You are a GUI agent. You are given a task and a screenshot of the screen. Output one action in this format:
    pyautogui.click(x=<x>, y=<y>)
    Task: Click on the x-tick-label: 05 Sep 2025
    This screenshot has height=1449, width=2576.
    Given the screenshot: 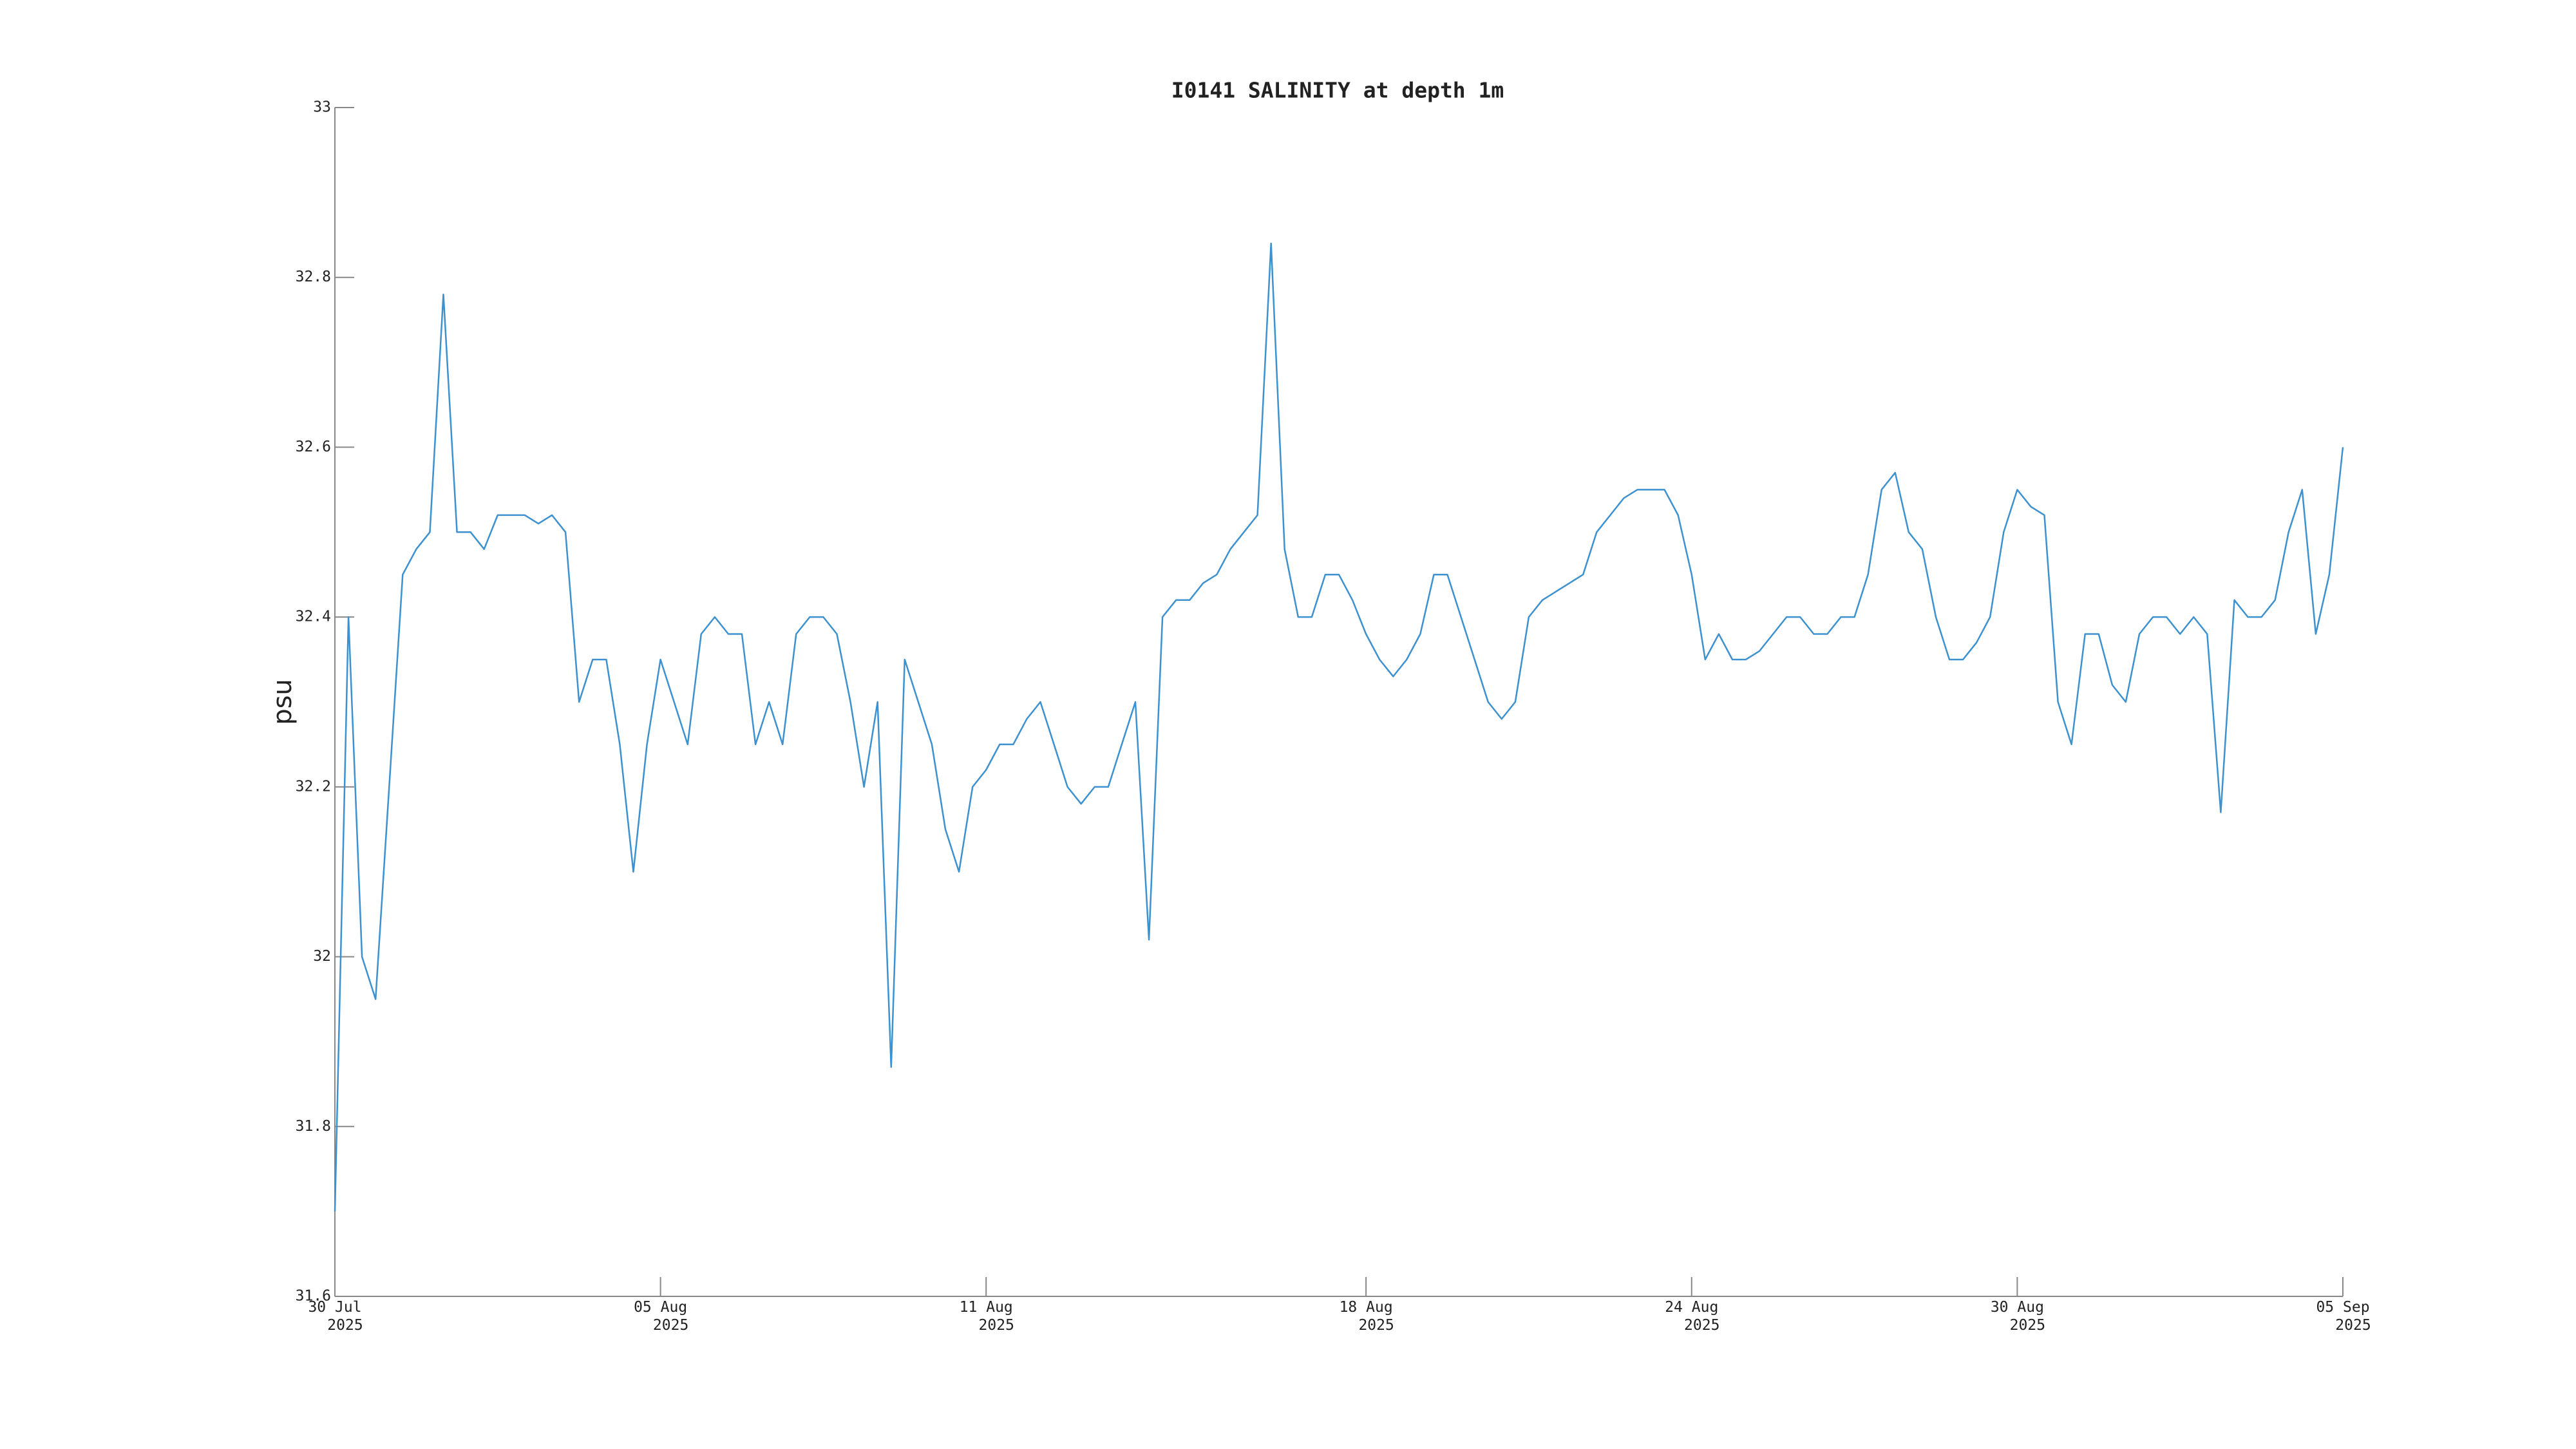 What is the action you would take?
    pyautogui.click(x=2343, y=1317)
    